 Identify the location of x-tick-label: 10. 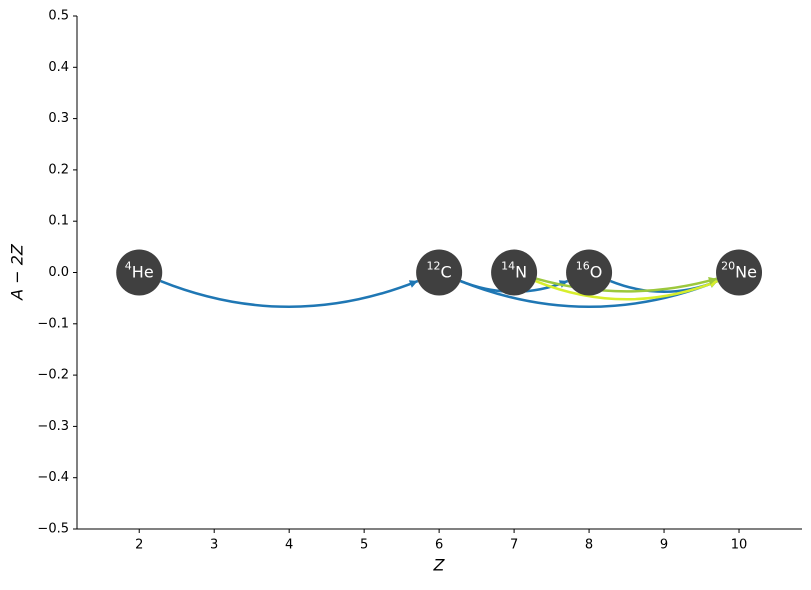
(739, 545).